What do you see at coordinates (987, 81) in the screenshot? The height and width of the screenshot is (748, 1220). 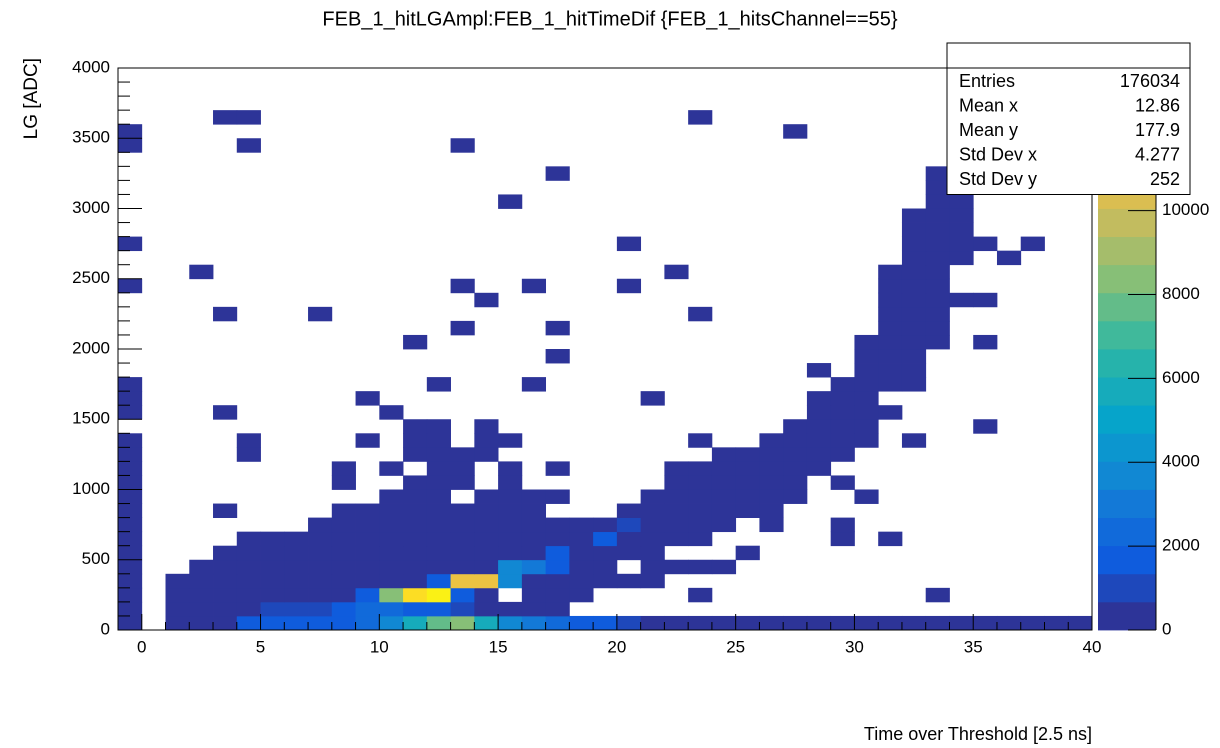 I see `stats-label: Entries` at bounding box center [987, 81].